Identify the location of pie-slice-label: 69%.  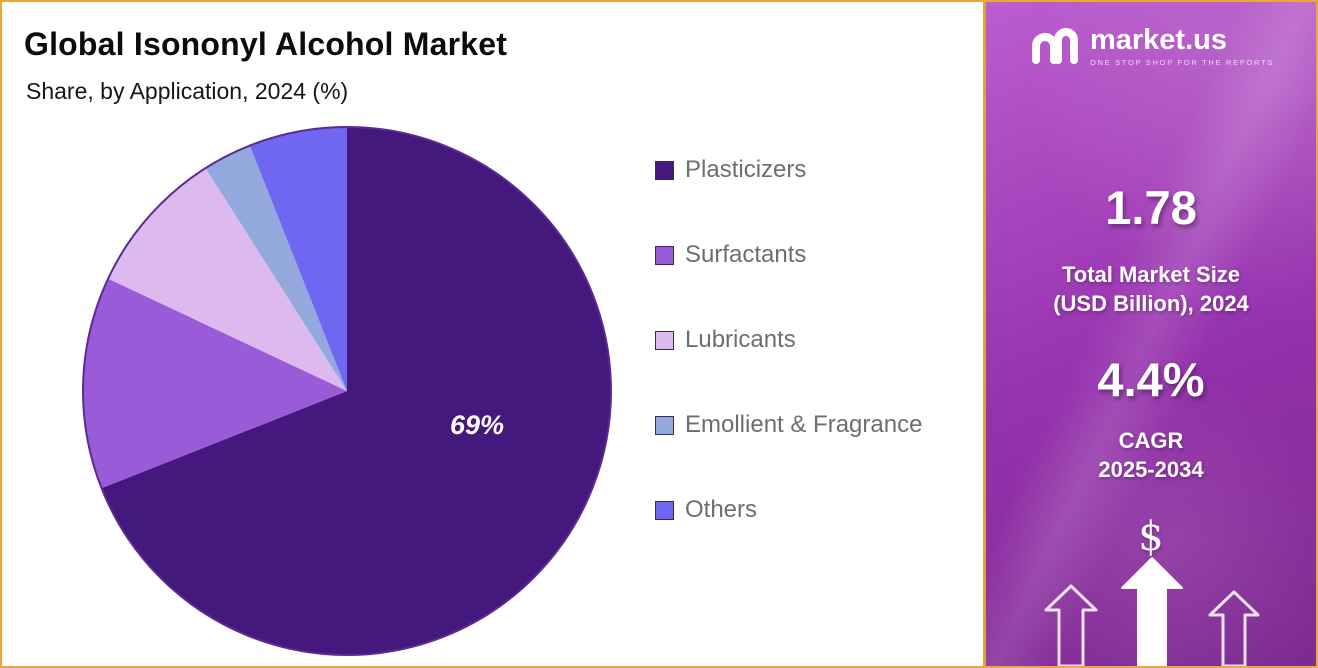
(477, 425).